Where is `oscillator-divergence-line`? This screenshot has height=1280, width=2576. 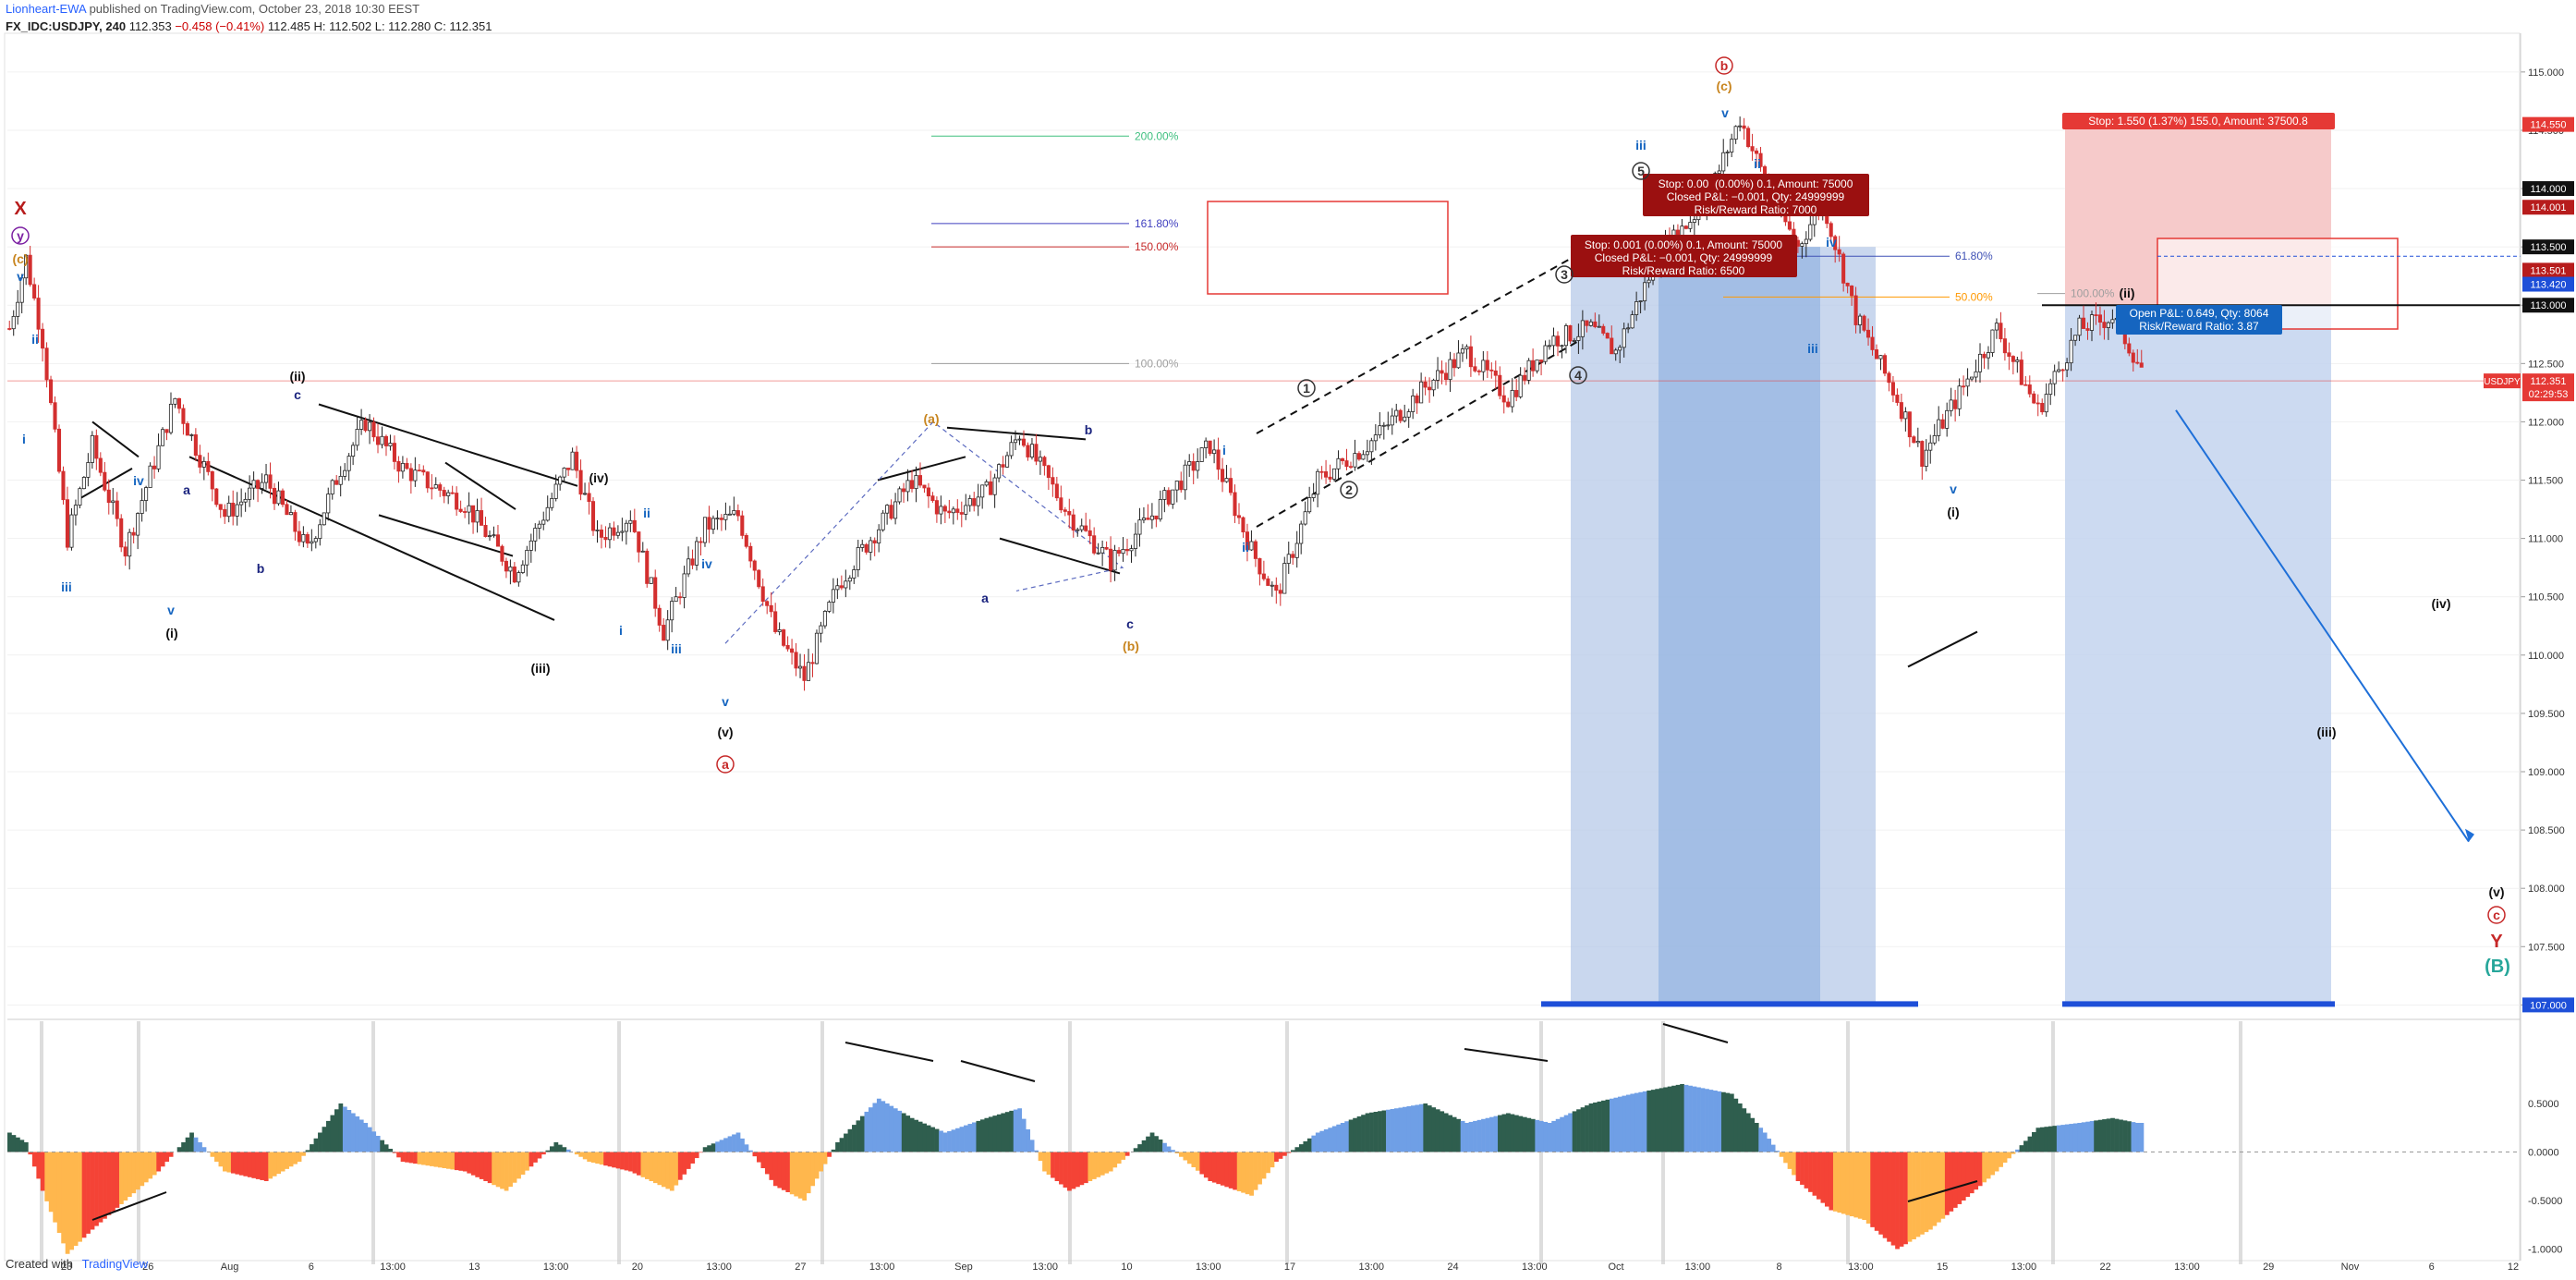
oscillator-divergence-line is located at coordinates (889, 1052).